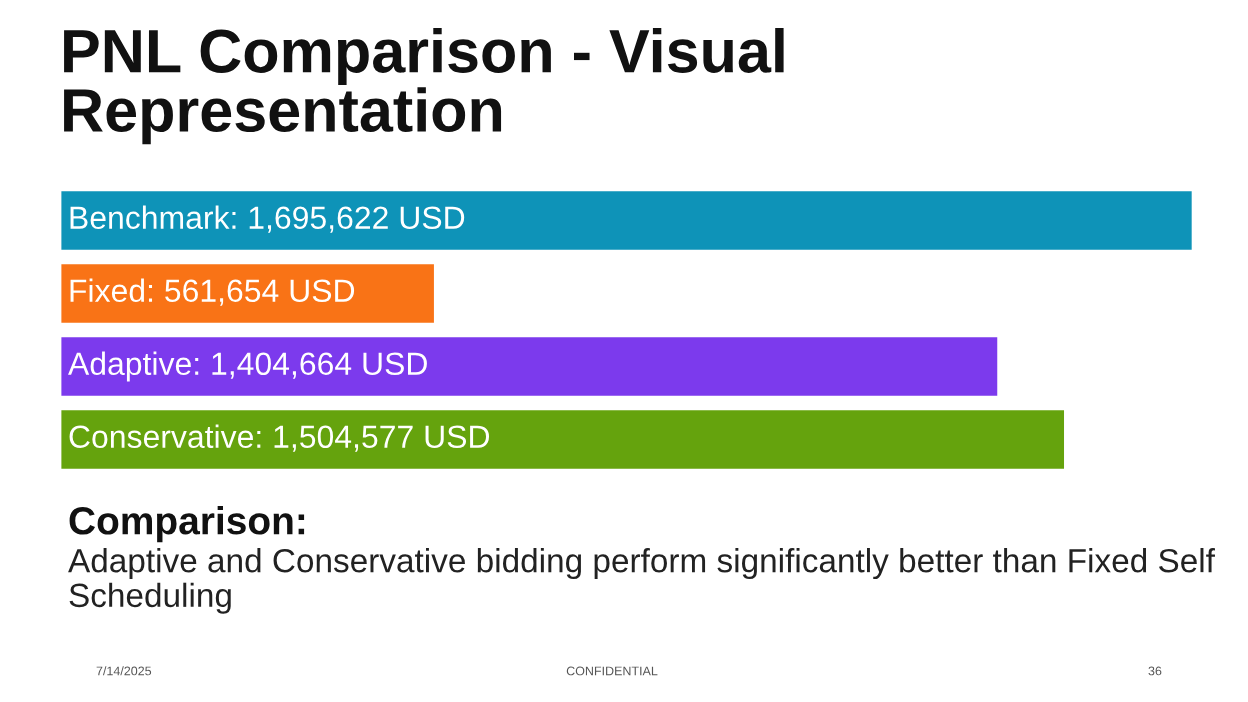 The image size is (1248, 702). I want to click on data-label: Conservative: 1,504,577 USD, so click(279, 438).